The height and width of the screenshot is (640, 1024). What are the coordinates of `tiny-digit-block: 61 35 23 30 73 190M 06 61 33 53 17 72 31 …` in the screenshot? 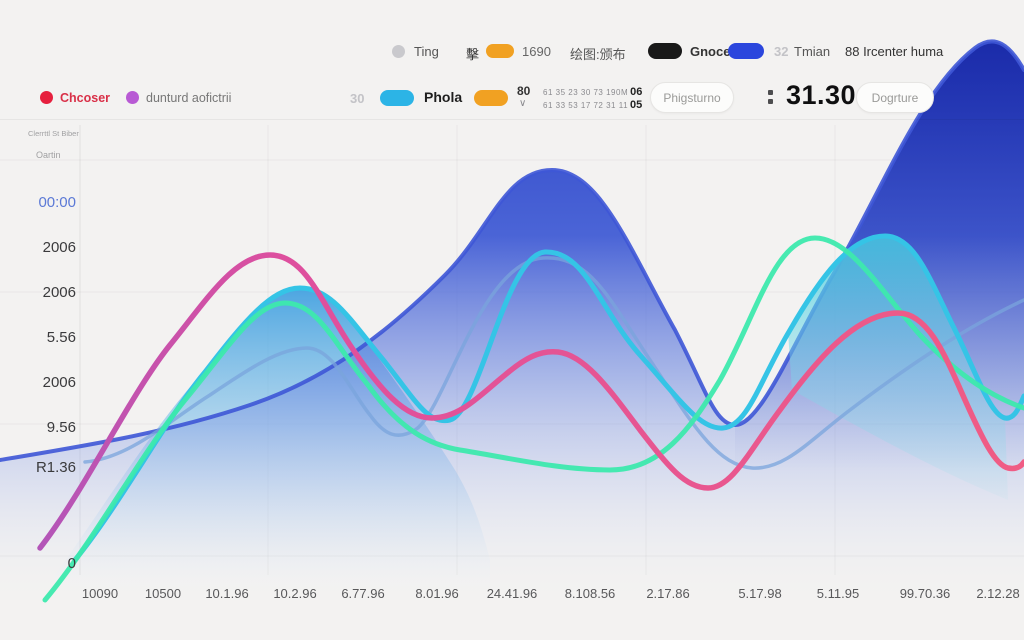 It's located at (593, 99).